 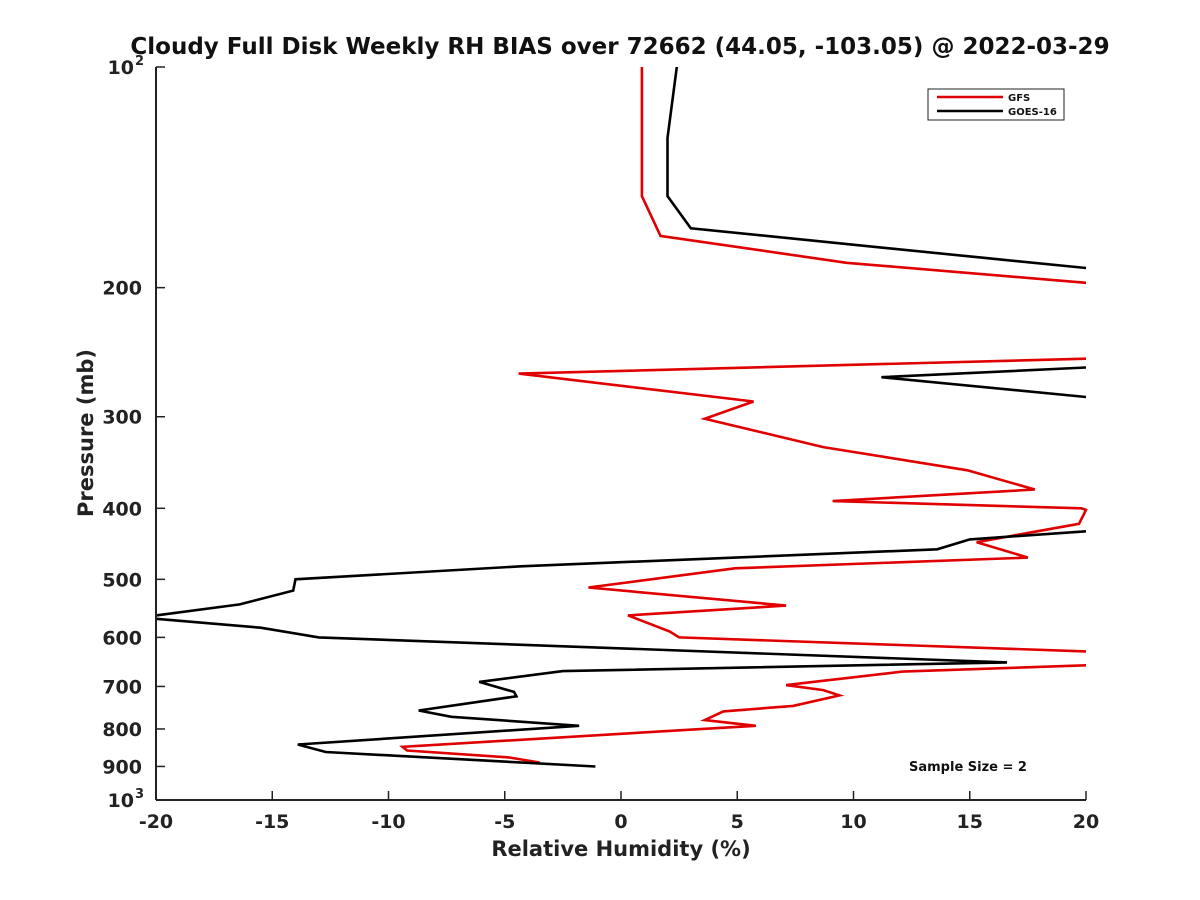 I want to click on y-tick-exponent: 3, so click(x=139, y=794).